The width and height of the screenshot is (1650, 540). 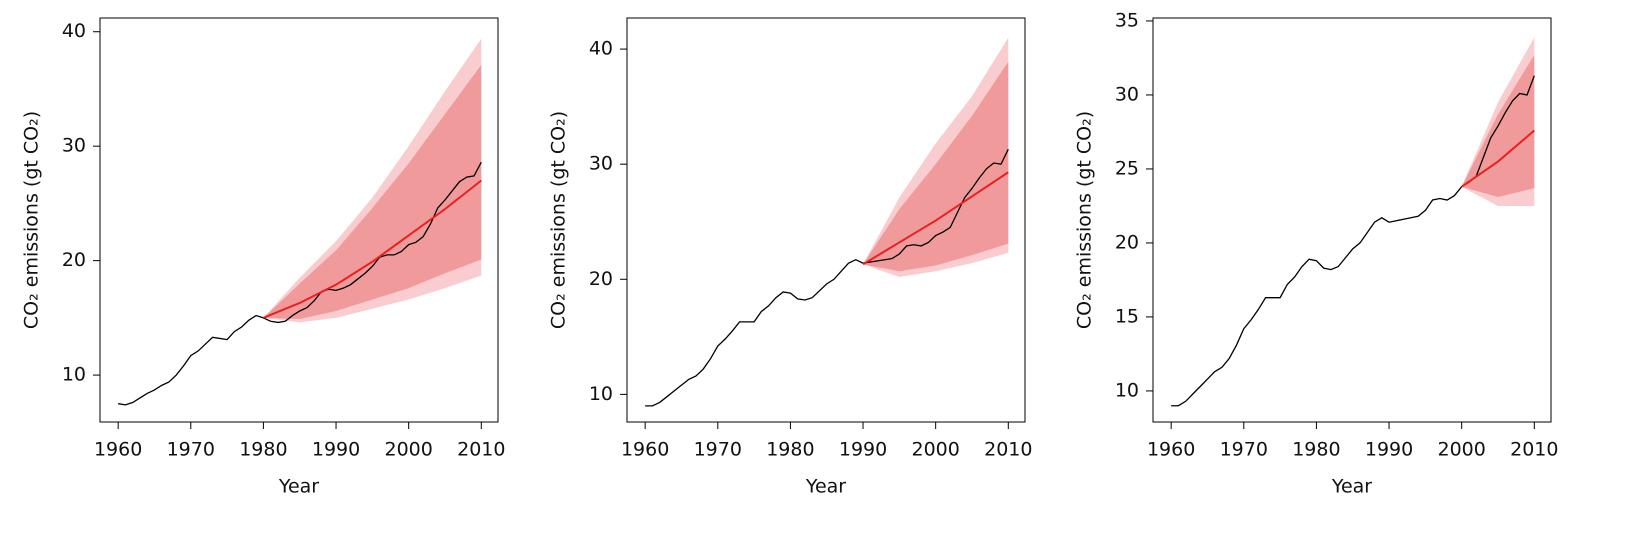 What do you see at coordinates (1127, 168) in the screenshot?
I see `y-tick-label: 25` at bounding box center [1127, 168].